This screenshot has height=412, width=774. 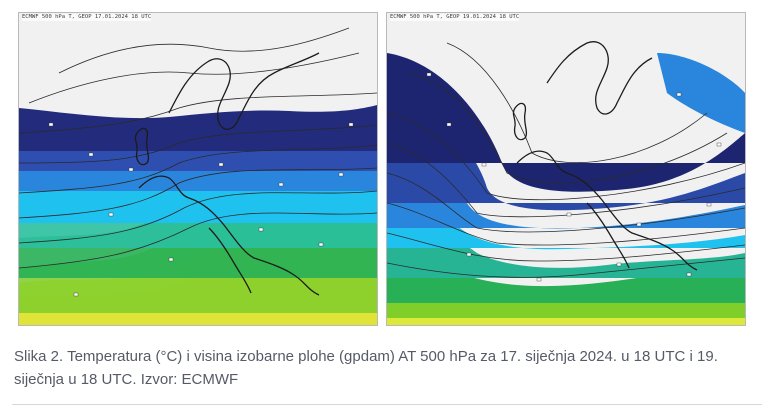 I want to click on band-mild, so click(x=566, y=245).